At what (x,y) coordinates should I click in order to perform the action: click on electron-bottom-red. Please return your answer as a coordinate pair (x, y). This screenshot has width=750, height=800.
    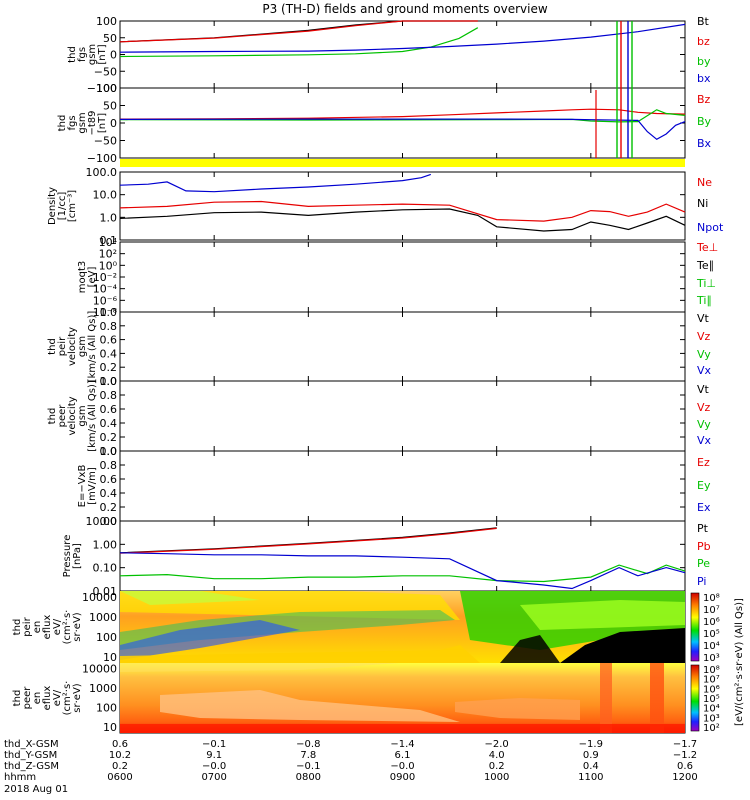
    Looking at the image, I should click on (402, 728).